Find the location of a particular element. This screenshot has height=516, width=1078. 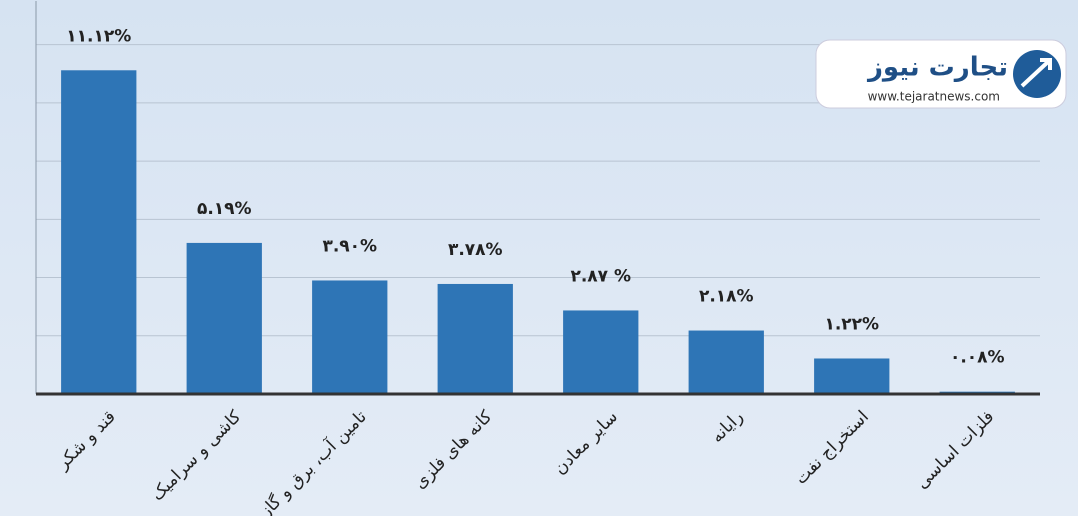

data-label: ۰.۰۸% is located at coordinates (977, 358).